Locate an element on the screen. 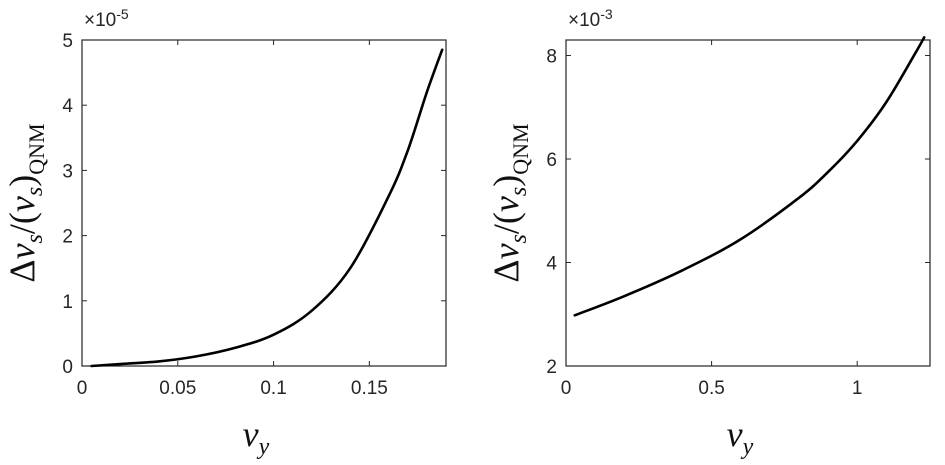 The height and width of the screenshot is (465, 945). x-tick-label: 1 is located at coordinates (857, 388).